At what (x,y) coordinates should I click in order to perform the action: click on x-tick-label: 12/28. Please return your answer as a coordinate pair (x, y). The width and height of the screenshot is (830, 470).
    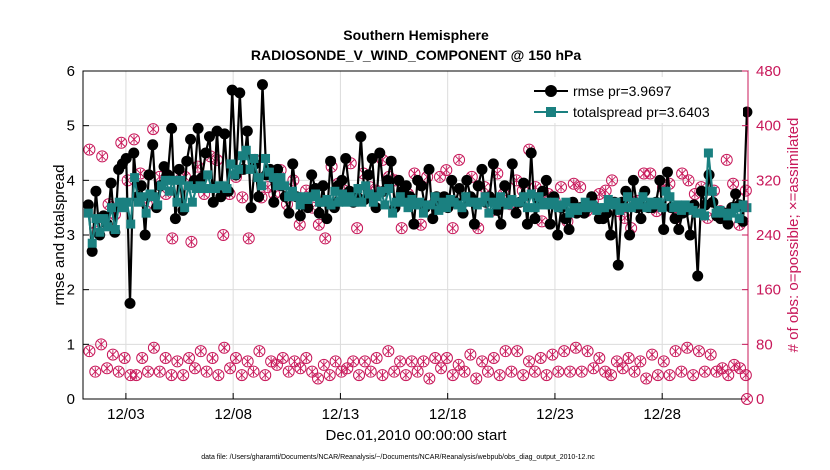
    Looking at the image, I should click on (662, 414).